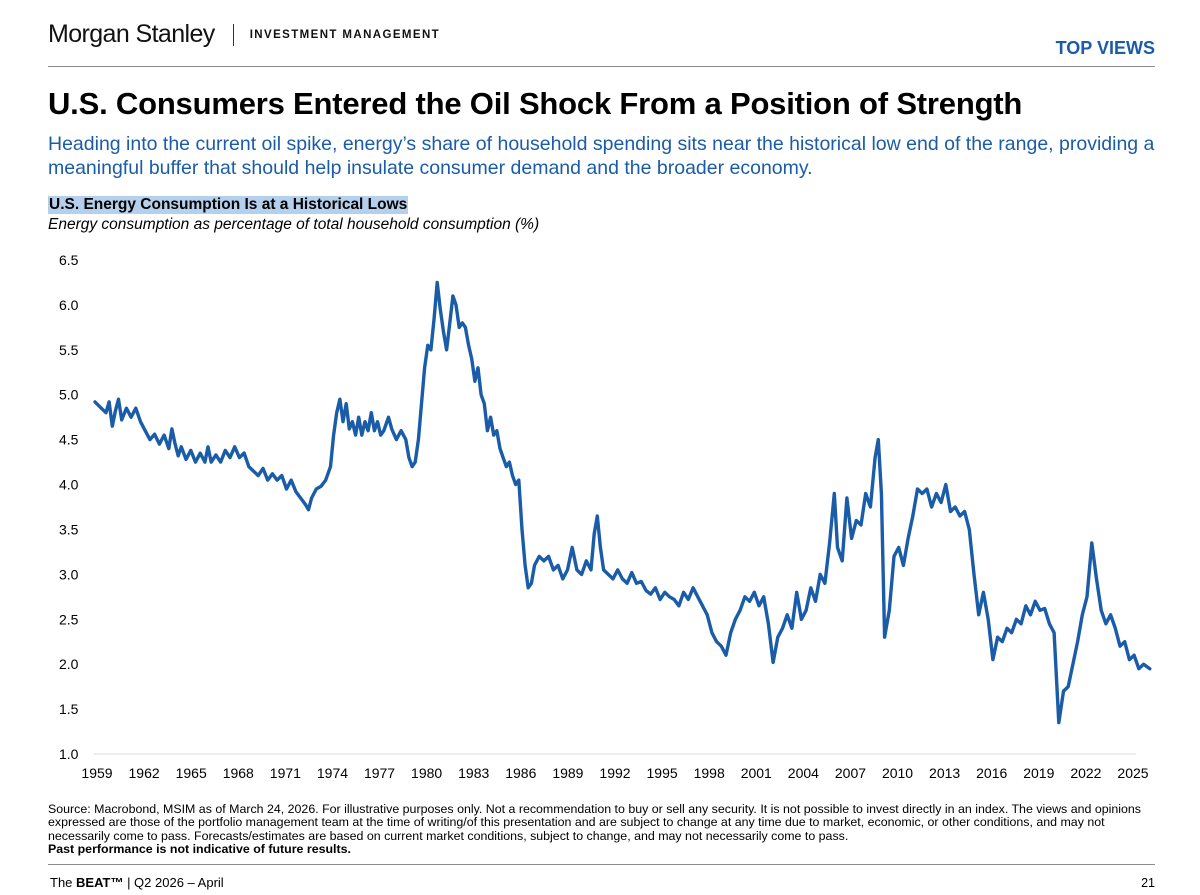 The width and height of the screenshot is (1200, 895). I want to click on x-tick-label: 2025, so click(1132, 773).